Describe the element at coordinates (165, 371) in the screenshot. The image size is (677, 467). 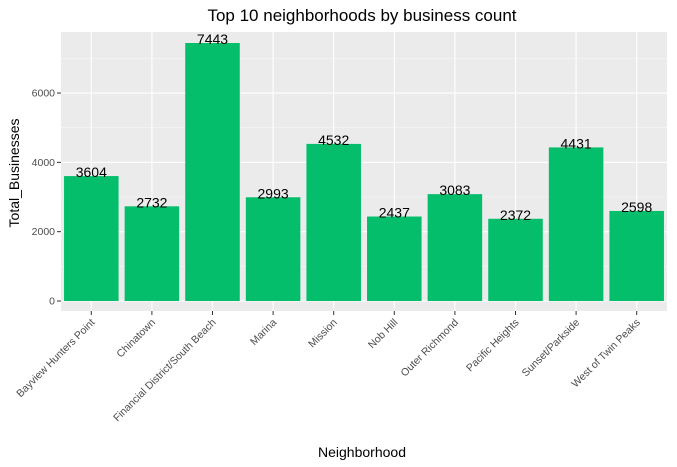
I see `x-tick-label: Financial District/South Beach` at that location.